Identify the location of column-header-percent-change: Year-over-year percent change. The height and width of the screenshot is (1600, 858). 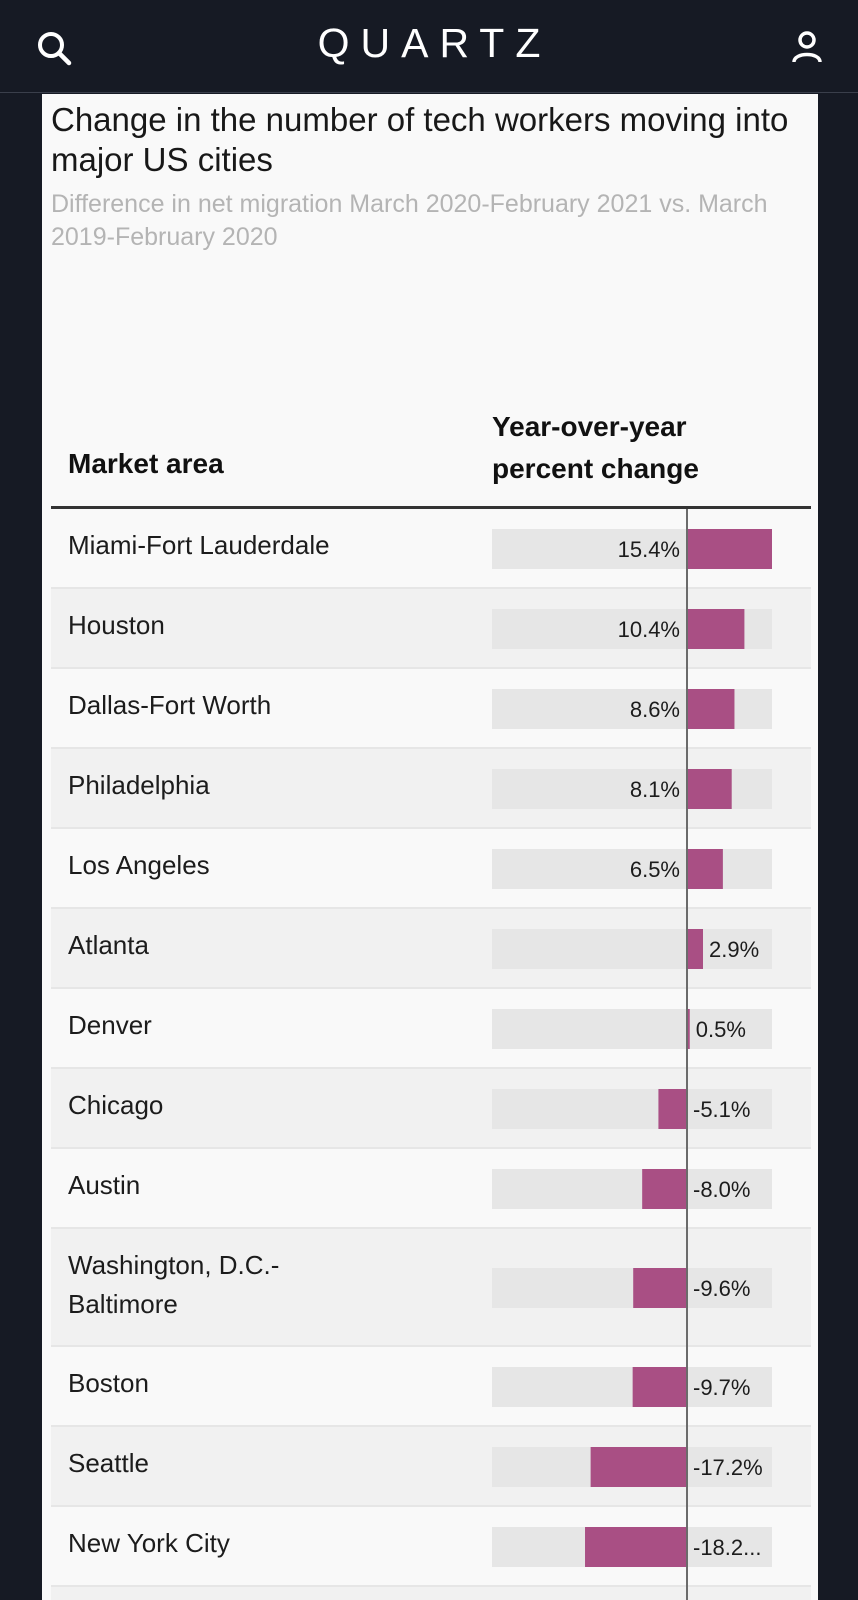
(595, 447).